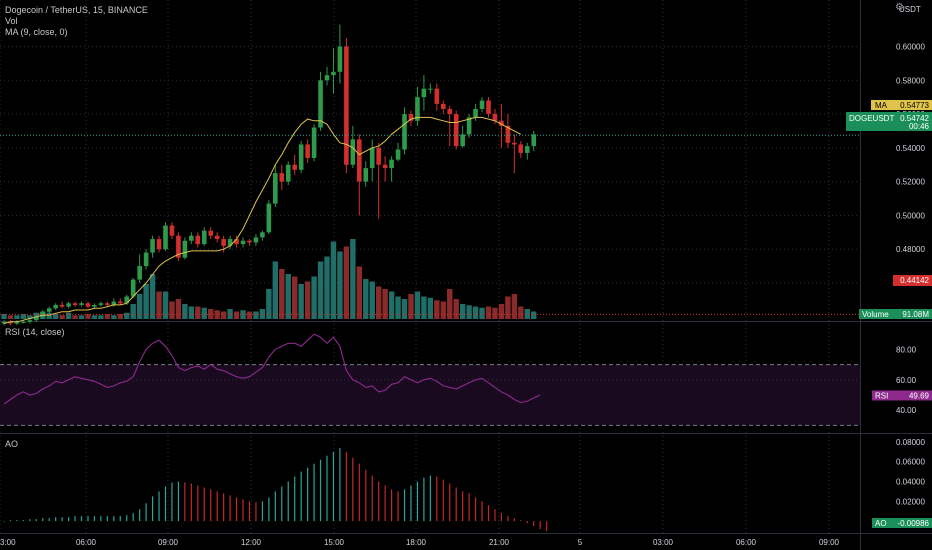 This screenshot has width=932, height=550. Describe the element at coordinates (919, 126) in the screenshot. I see `bar-countdown: 00:46` at that location.